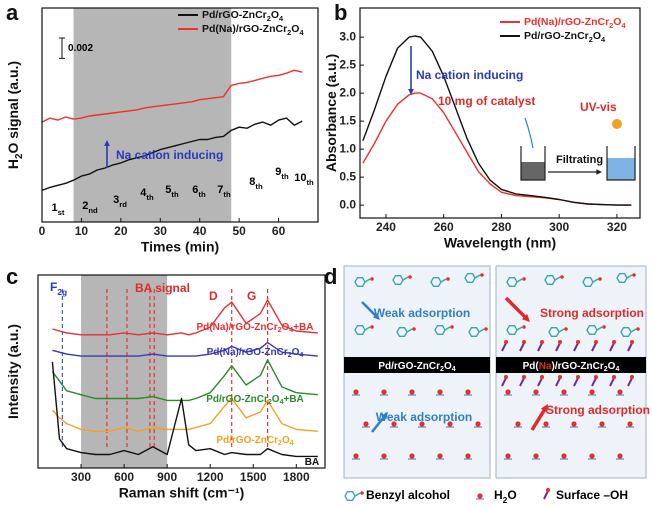 The width and height of the screenshot is (652, 509). What do you see at coordinates (505, 496) in the screenshot?
I see `legend-label: H2O` at bounding box center [505, 496].